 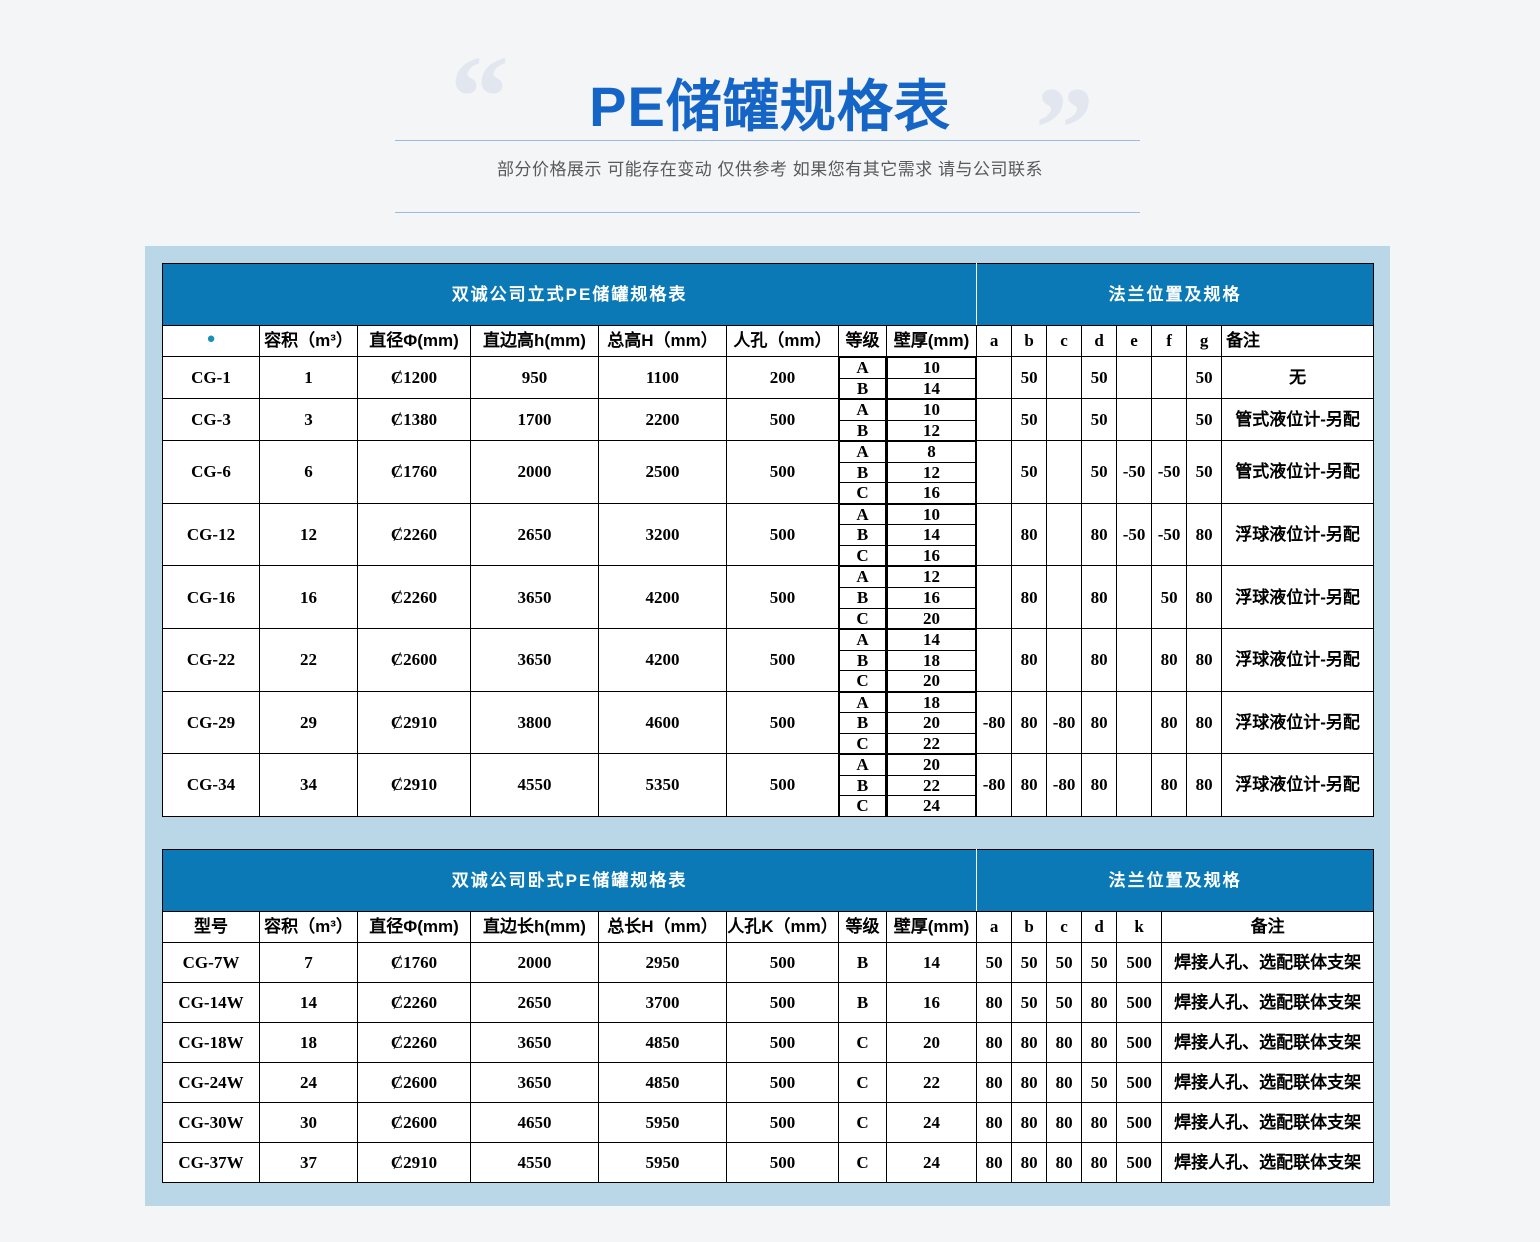 I want to click on table2-banner-left: 双诚公司卧式PE储罐规格表, so click(x=569, y=881).